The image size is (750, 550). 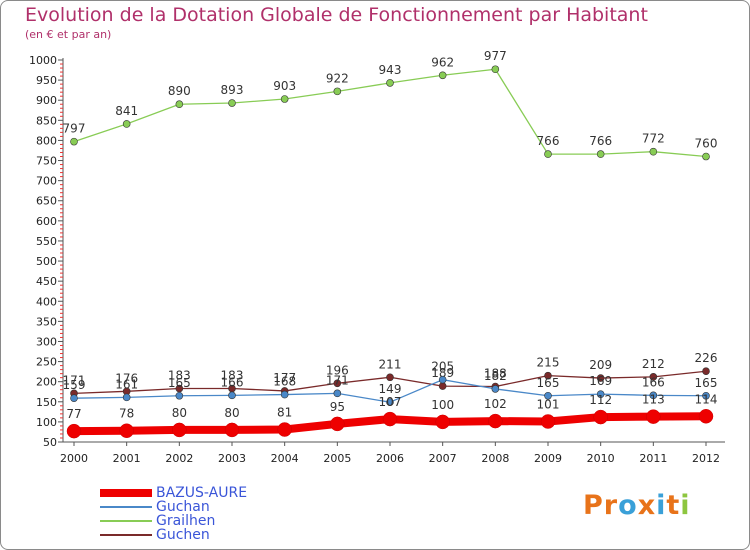 I want to click on data-label: 760, so click(x=706, y=144).